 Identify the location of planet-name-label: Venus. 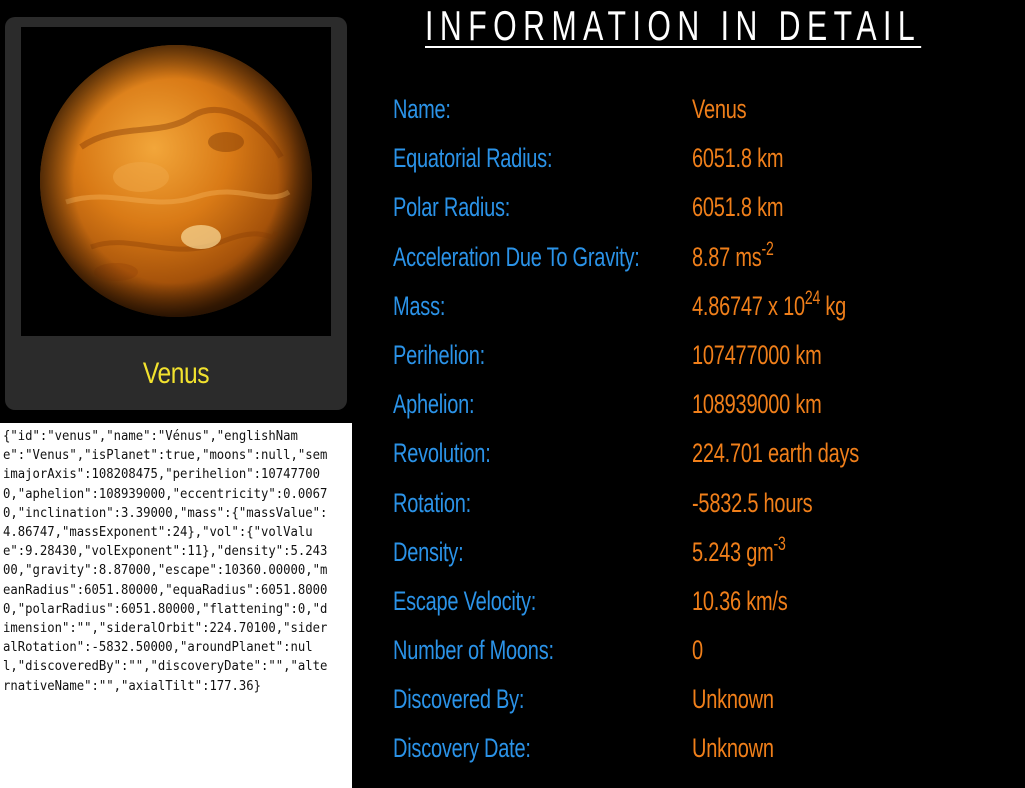
(176, 373).